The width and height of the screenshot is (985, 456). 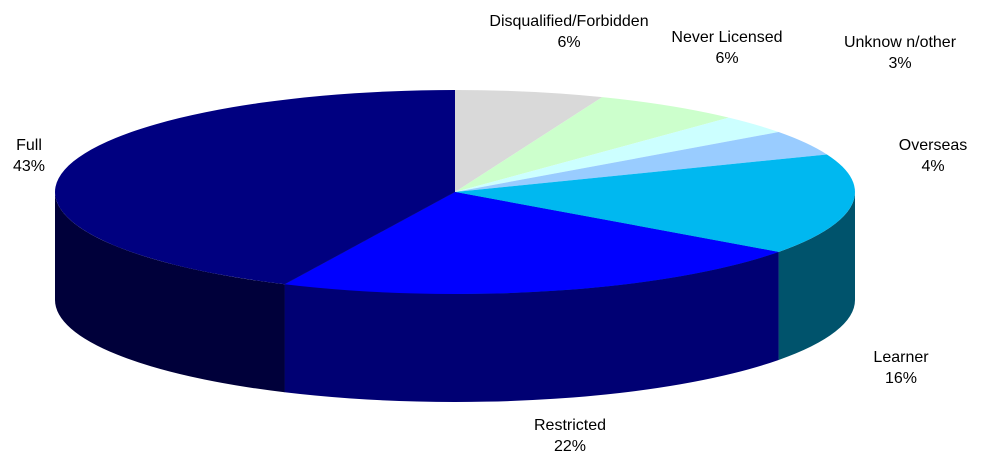 I want to click on slice-unknow-n-other, so click(x=617, y=154).